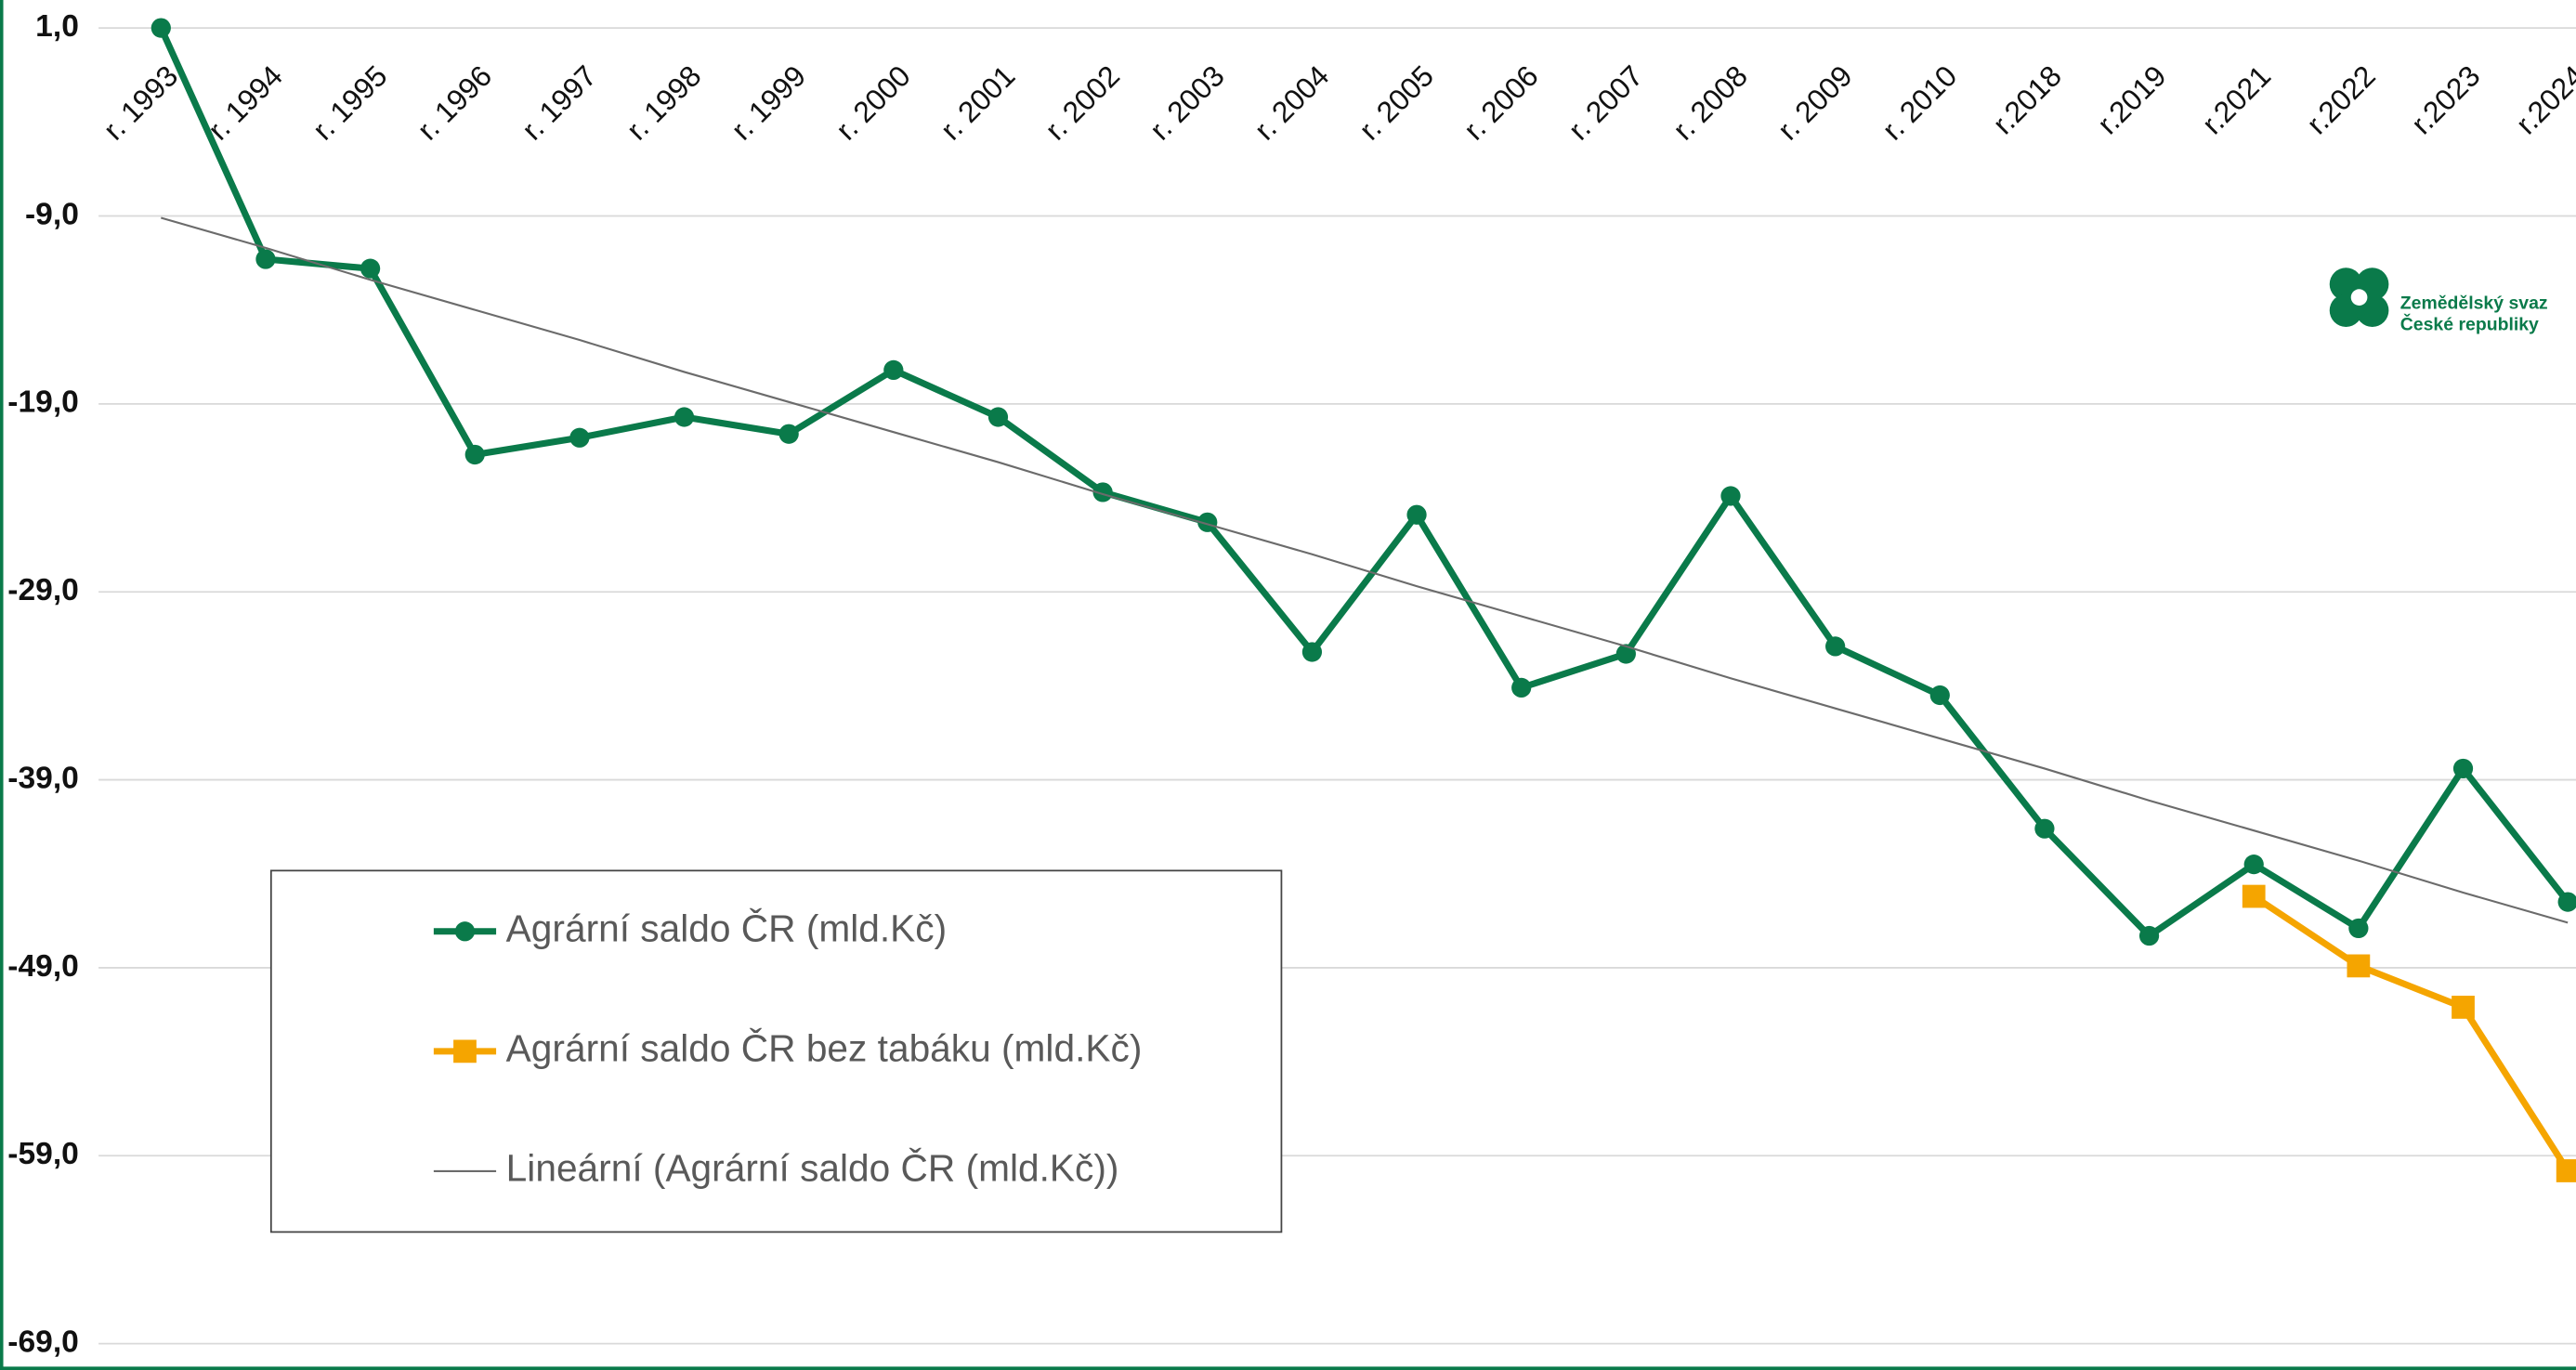 The image size is (2576, 1370). What do you see at coordinates (43, 966) in the screenshot?
I see `y-tick-label: -49,0` at bounding box center [43, 966].